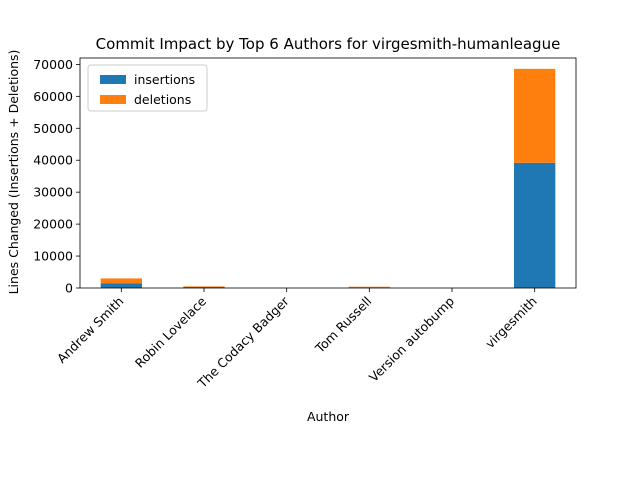 The height and width of the screenshot is (480, 640). What do you see at coordinates (113, 79) in the screenshot?
I see `legend-swatch-insertions` at bounding box center [113, 79].